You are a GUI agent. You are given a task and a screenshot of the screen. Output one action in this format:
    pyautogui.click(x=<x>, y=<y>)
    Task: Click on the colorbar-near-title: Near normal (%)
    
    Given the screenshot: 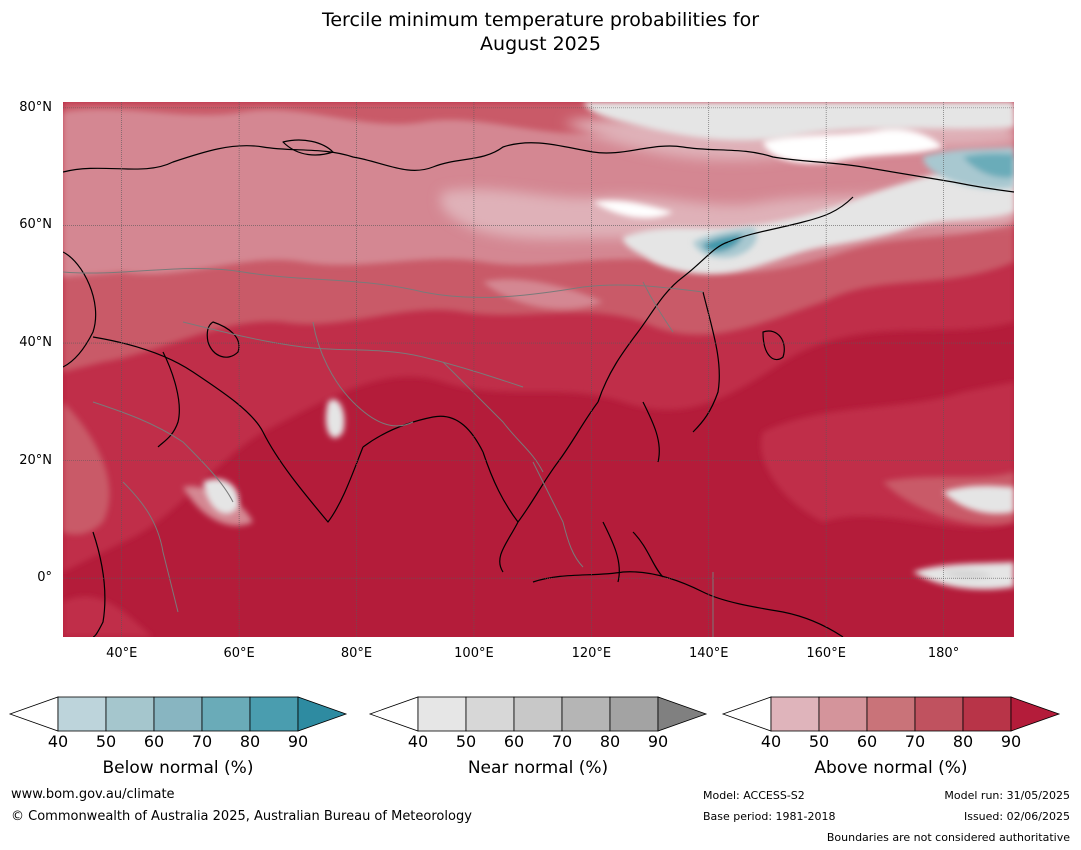 What is the action you would take?
    pyautogui.click(x=538, y=768)
    